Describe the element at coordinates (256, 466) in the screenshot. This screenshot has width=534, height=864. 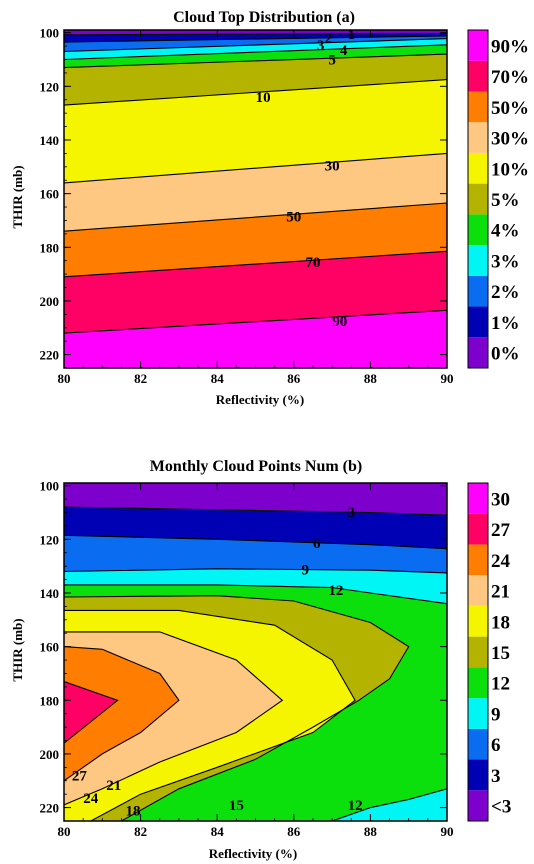
I see `chart-b-title: Monthly Cloud Points Num (b)` at that location.